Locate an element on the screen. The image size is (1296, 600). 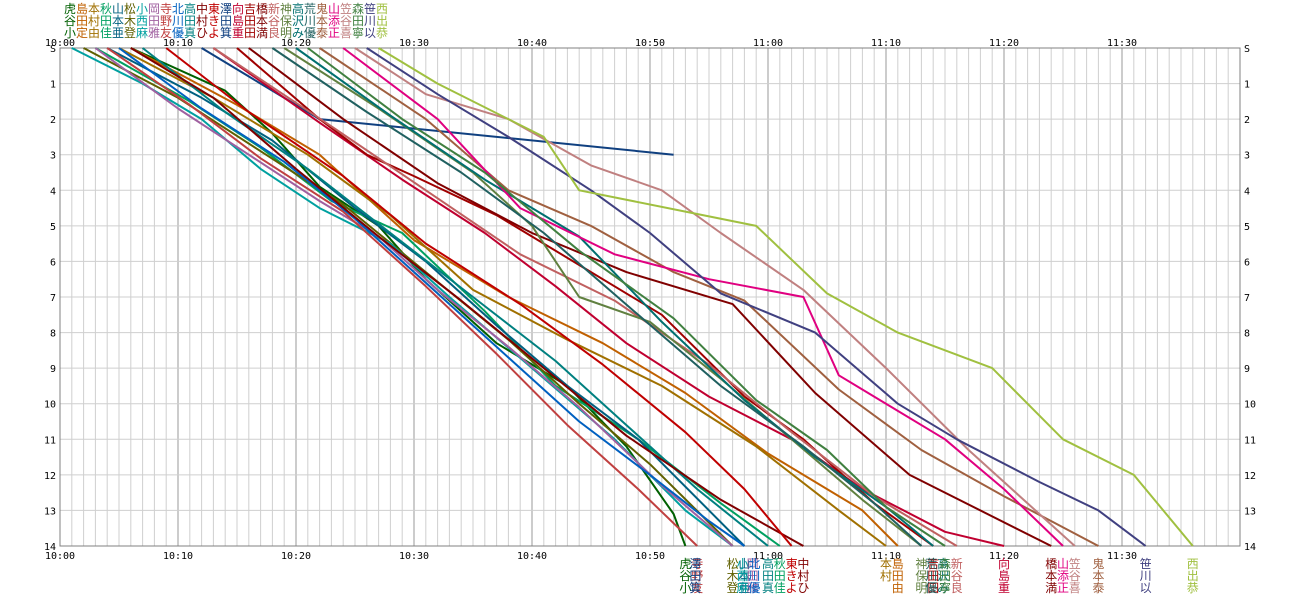
legend-char: 神 is located at coordinates (286, 9).